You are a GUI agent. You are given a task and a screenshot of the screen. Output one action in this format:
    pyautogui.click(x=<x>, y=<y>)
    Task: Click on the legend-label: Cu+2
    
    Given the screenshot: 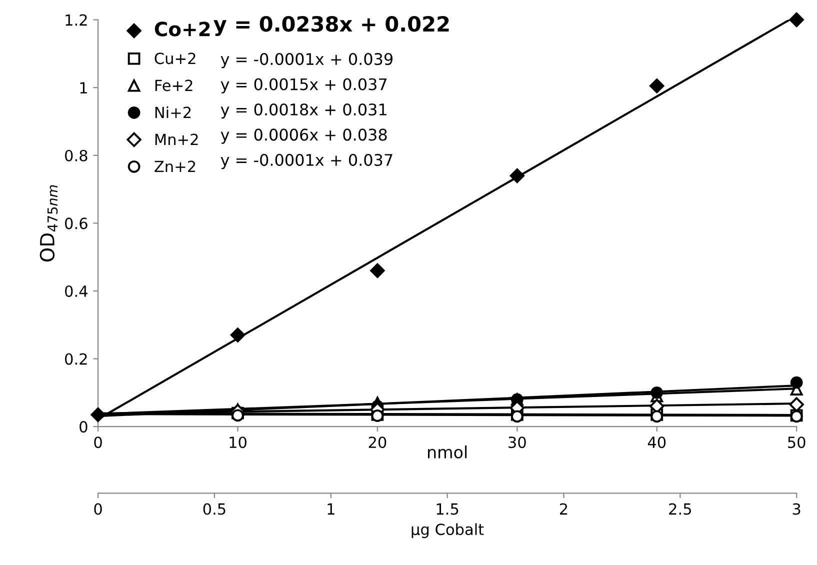 What is the action you would take?
    pyautogui.click(x=175, y=58)
    